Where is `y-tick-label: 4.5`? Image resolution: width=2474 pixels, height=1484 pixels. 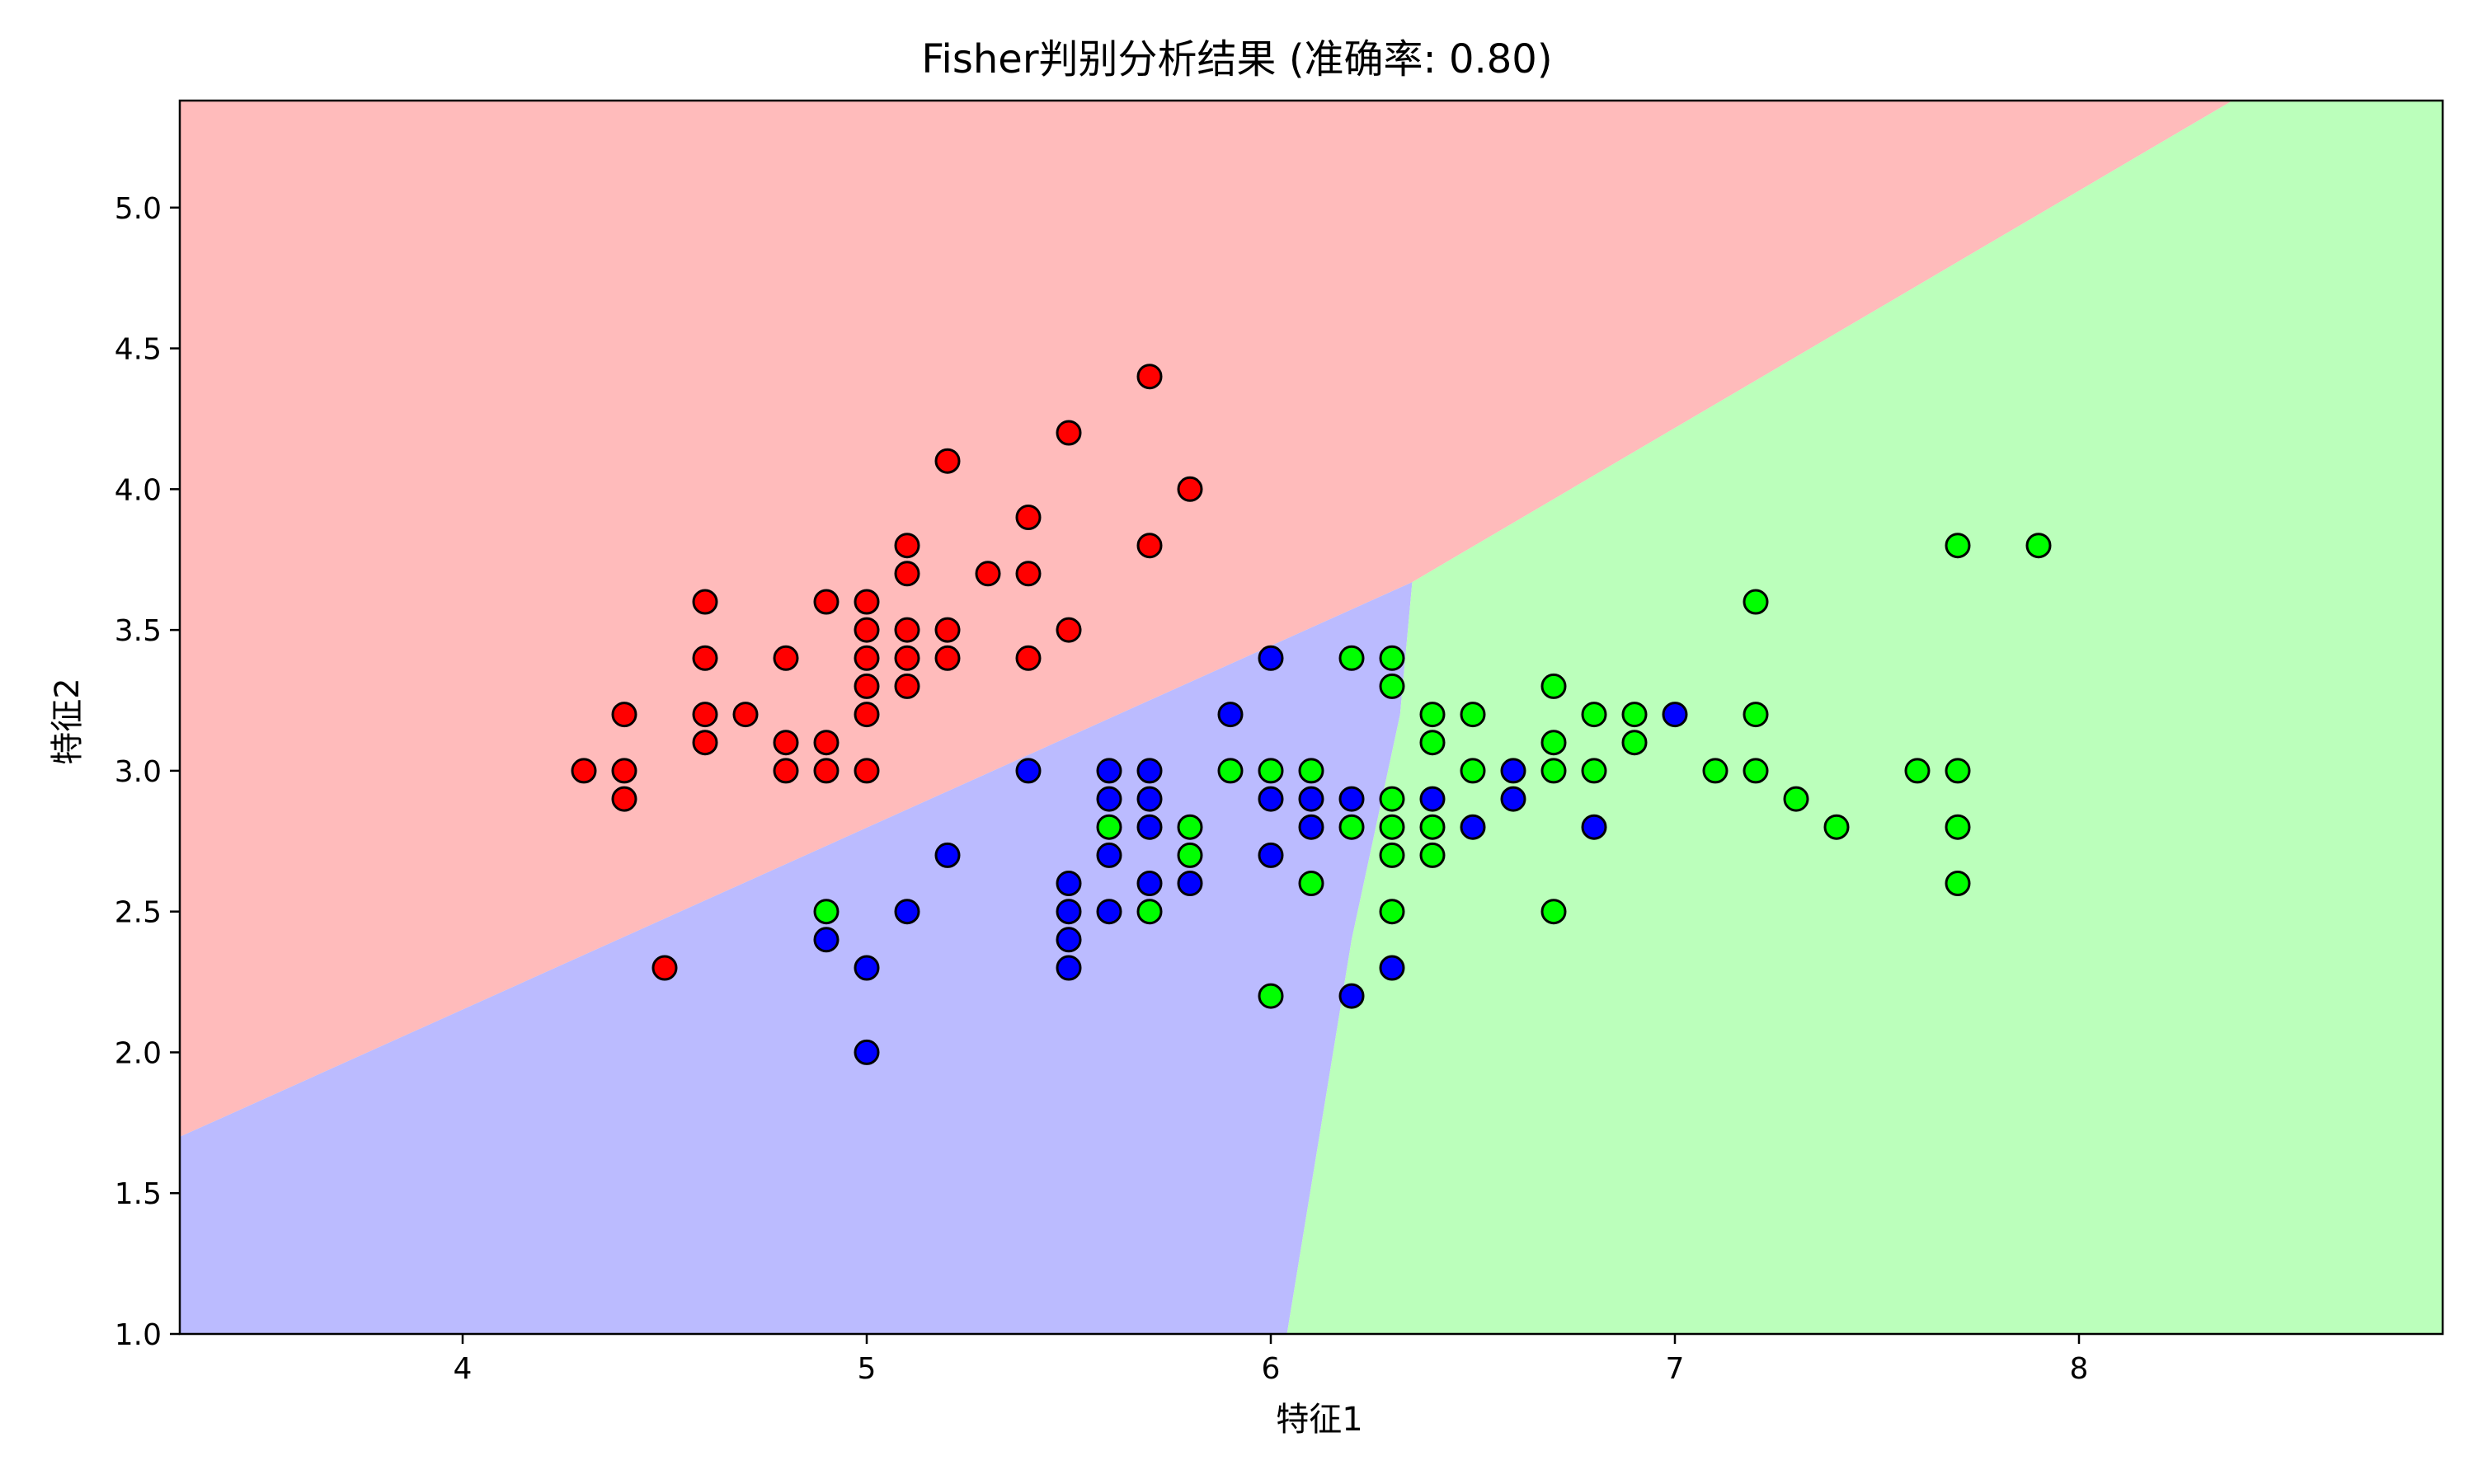
y-tick-label: 4.5 is located at coordinates (138, 350).